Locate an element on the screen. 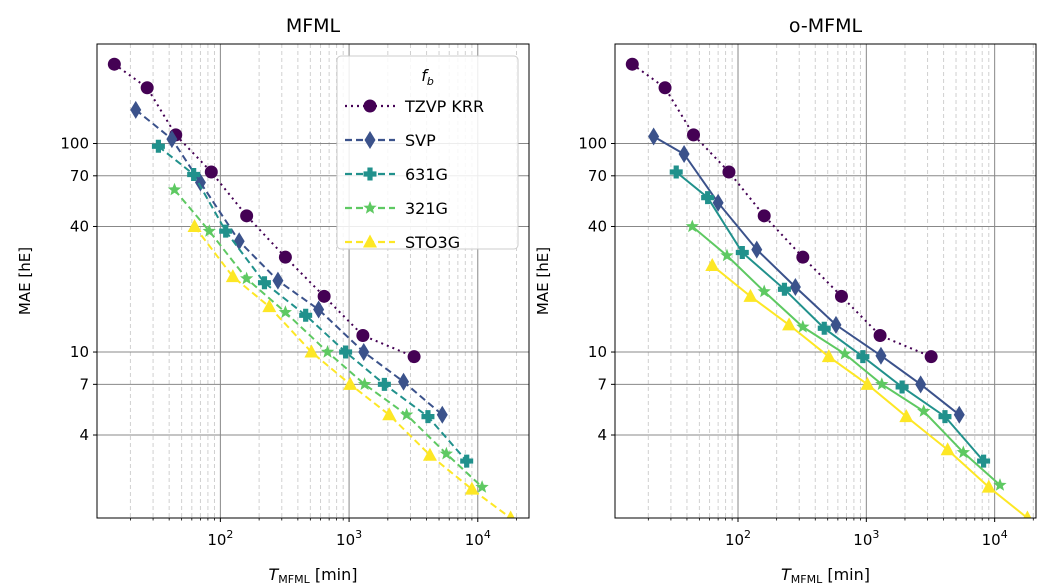 This screenshot has width=1038, height=586. legend-label: 631G is located at coordinates (426, 174).